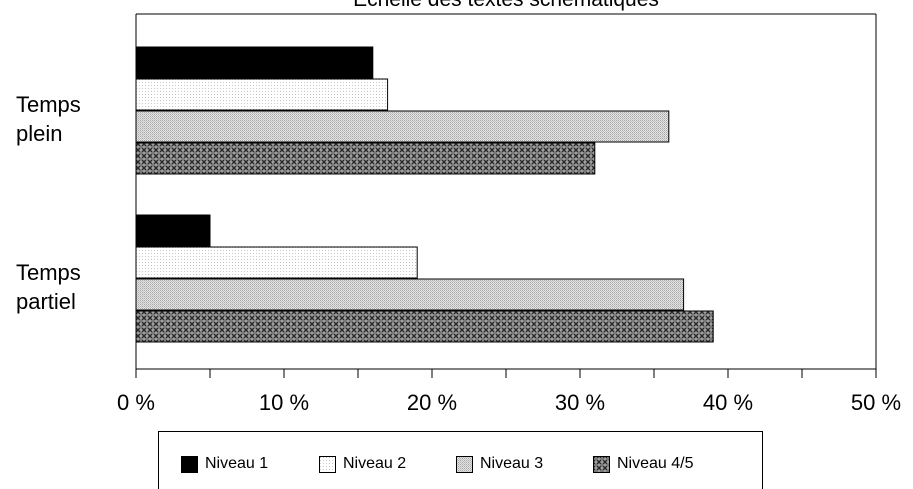  Describe the element at coordinates (506, 6) in the screenshot. I see `chart-title: Echelle des textes schématiques` at that location.